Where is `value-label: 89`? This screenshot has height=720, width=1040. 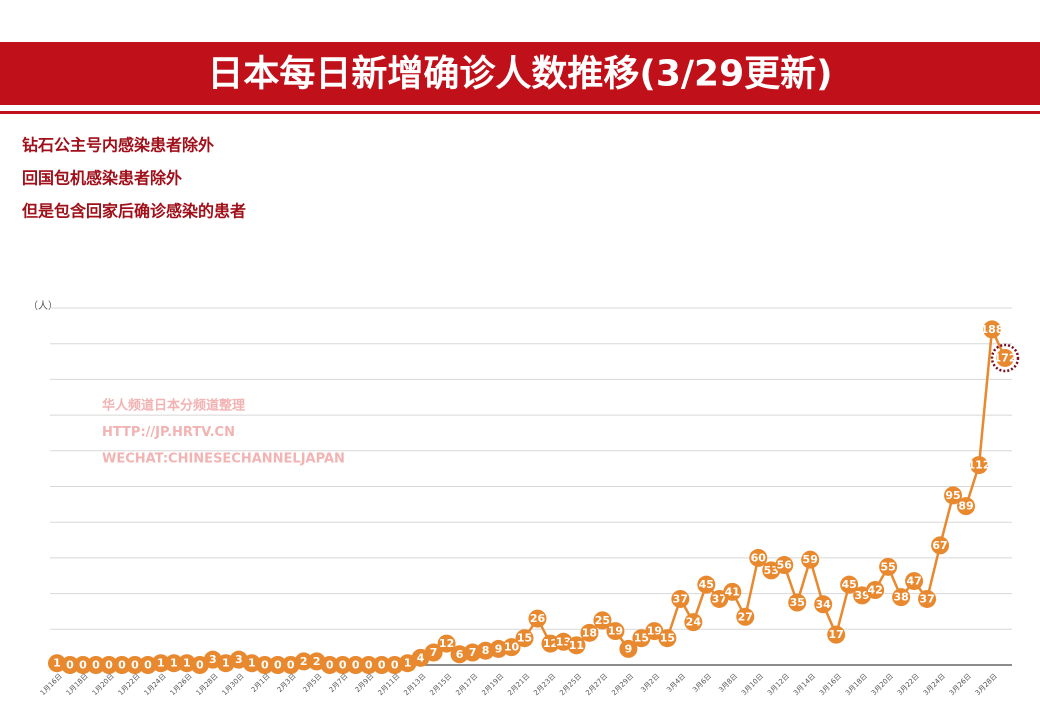
value-label: 89 is located at coordinates (965, 506).